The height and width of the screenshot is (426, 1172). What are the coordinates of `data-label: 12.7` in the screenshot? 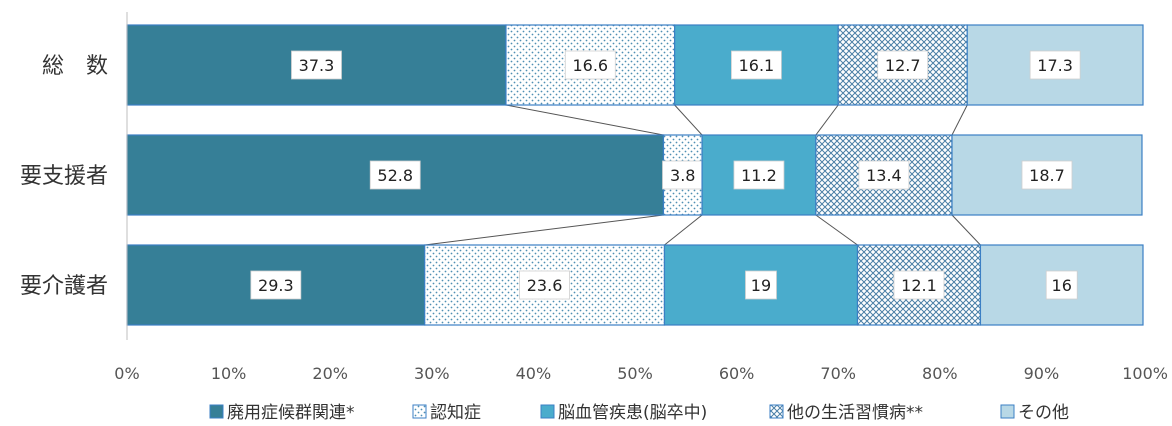 It's located at (903, 65).